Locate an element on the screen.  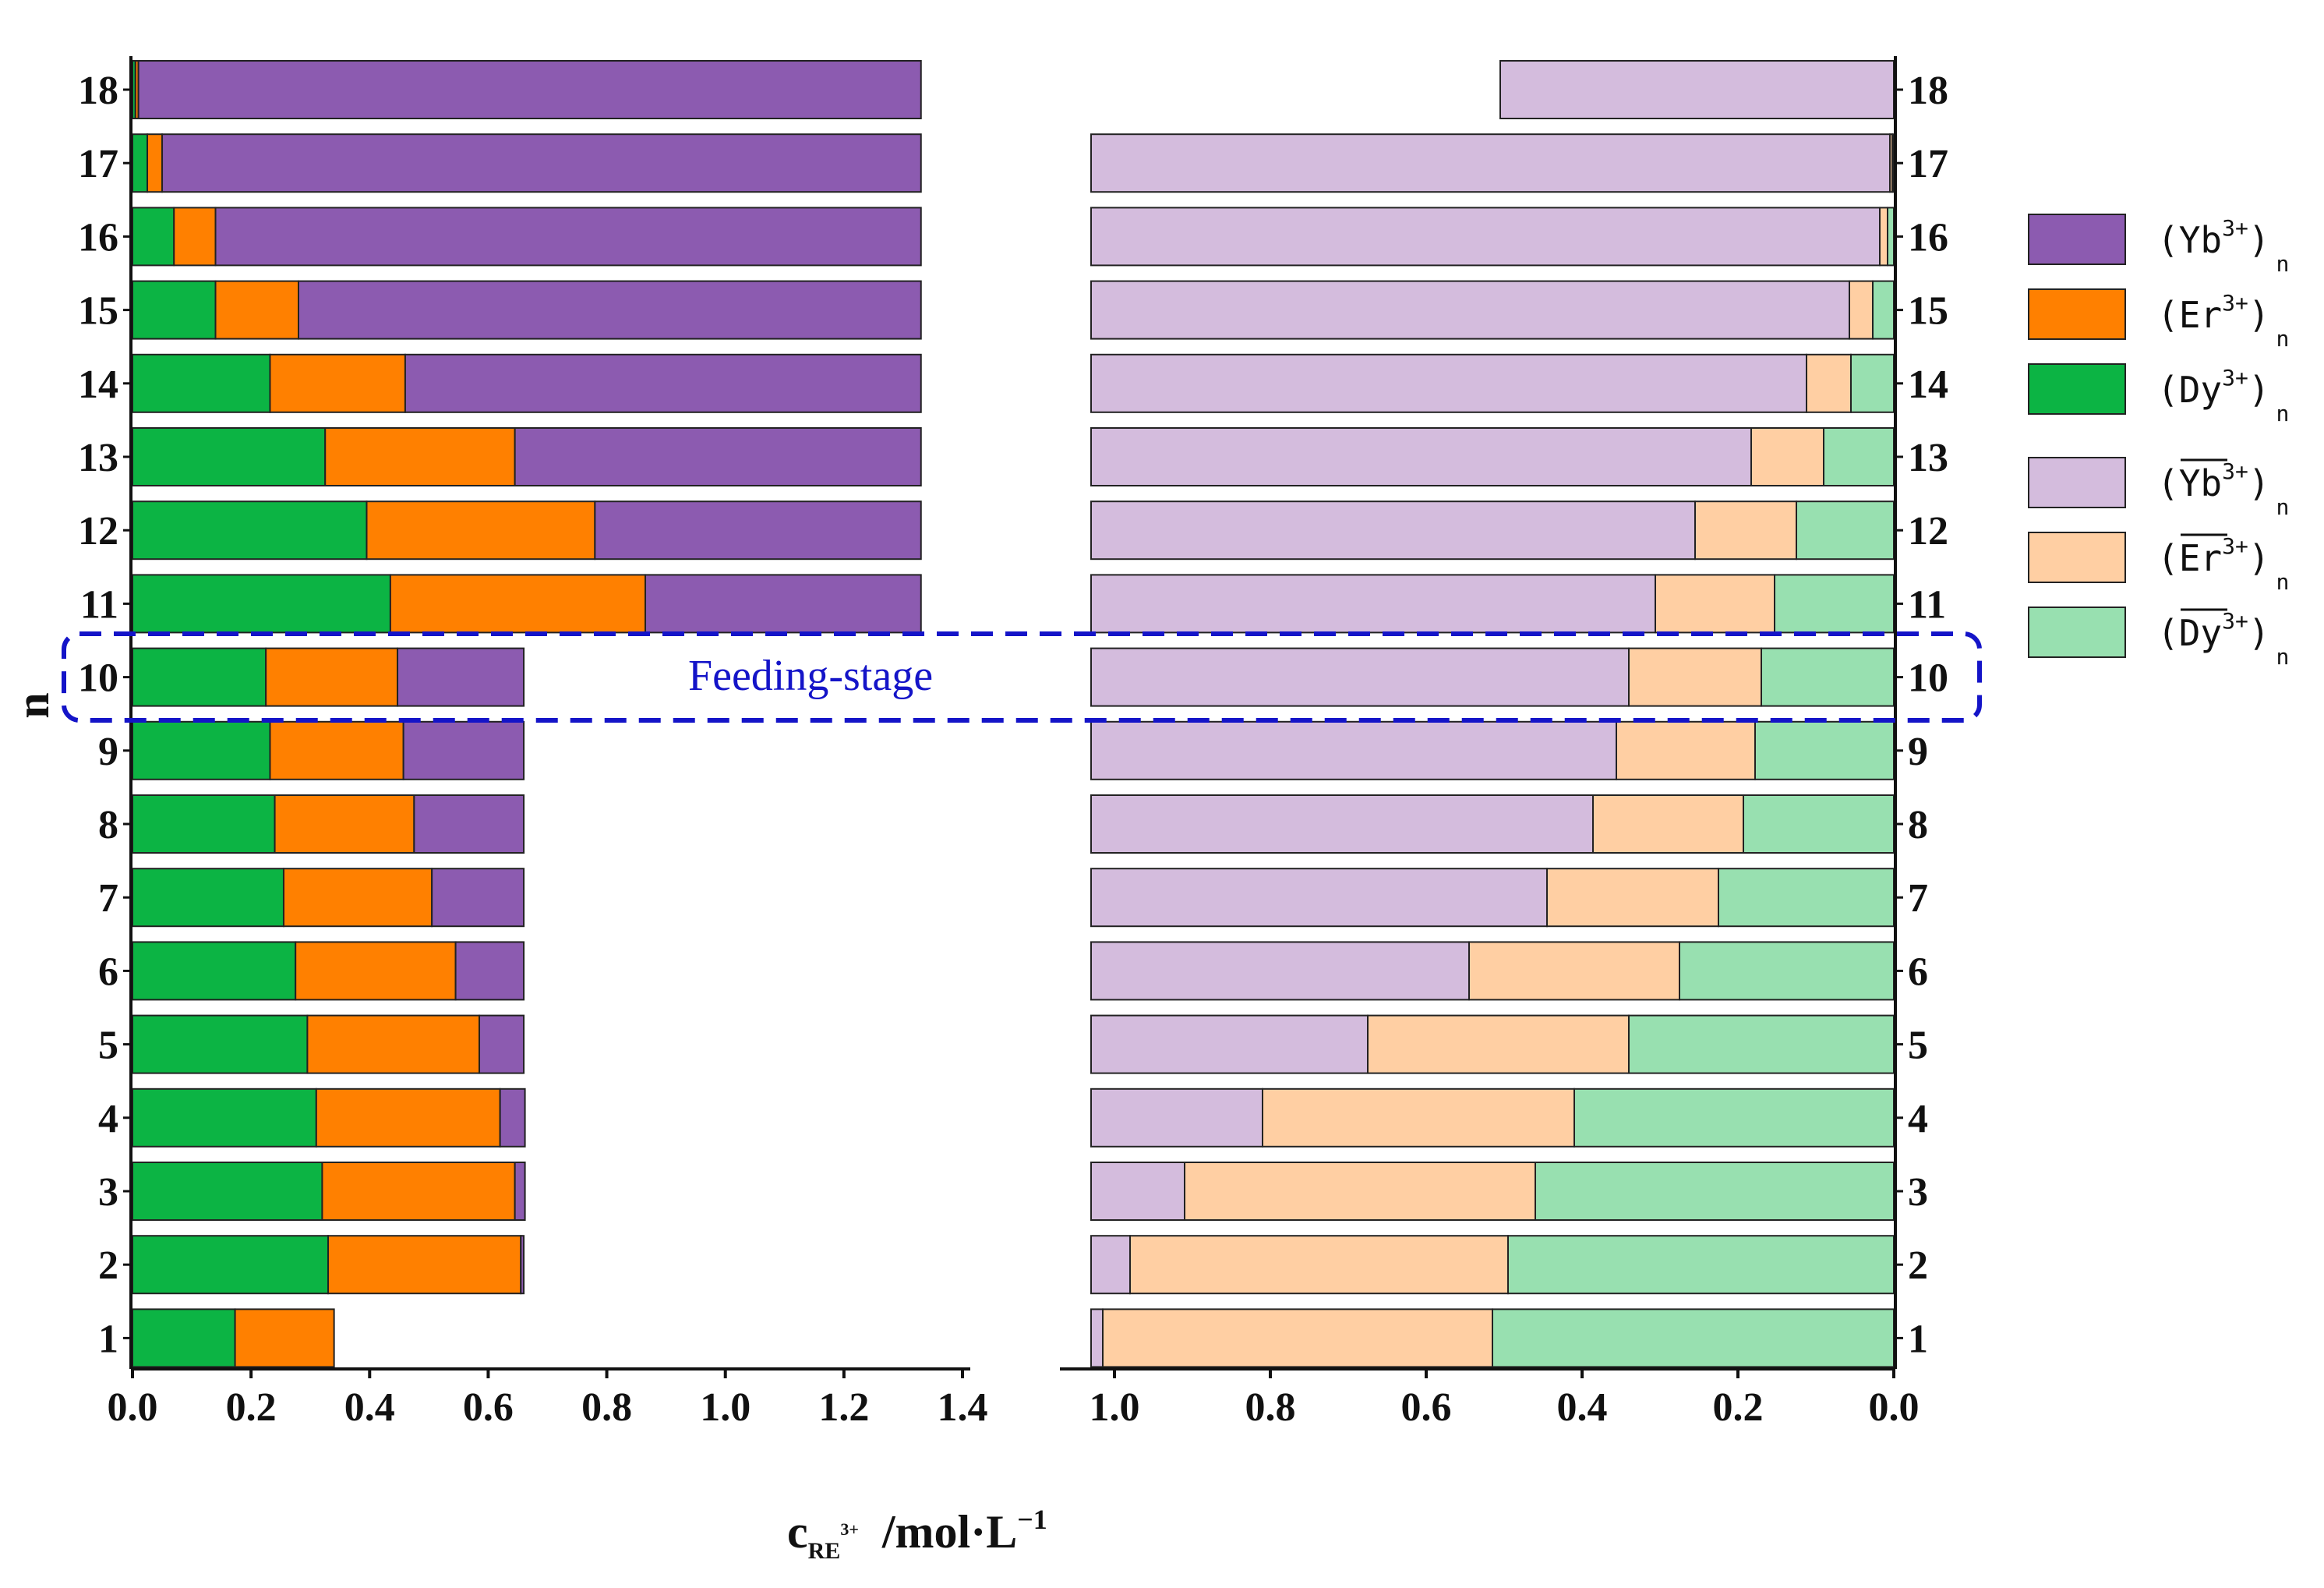
left-category-label: 2 is located at coordinates (108, 1265).